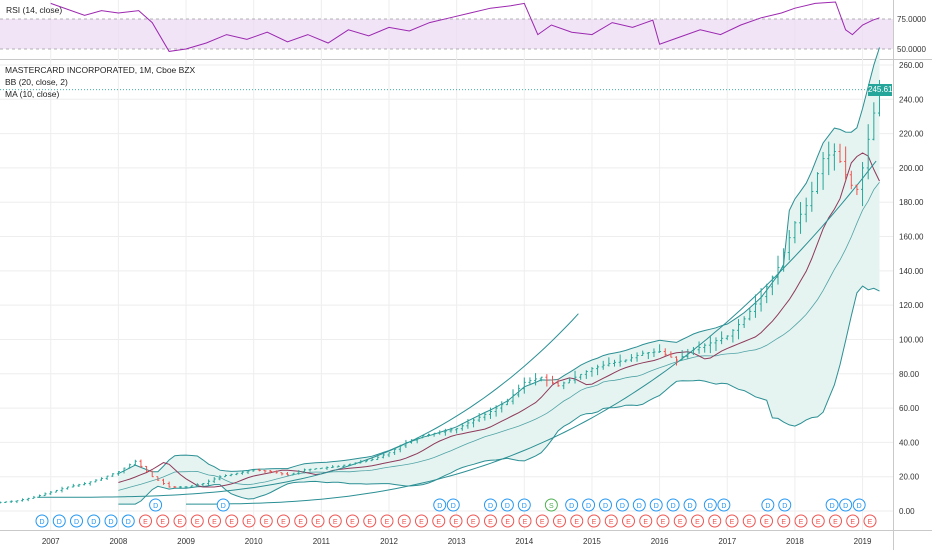 The image size is (932, 555). What do you see at coordinates (36, 82) in the screenshot?
I see `bb-legend-label: BB (20, close, 2)` at bounding box center [36, 82].